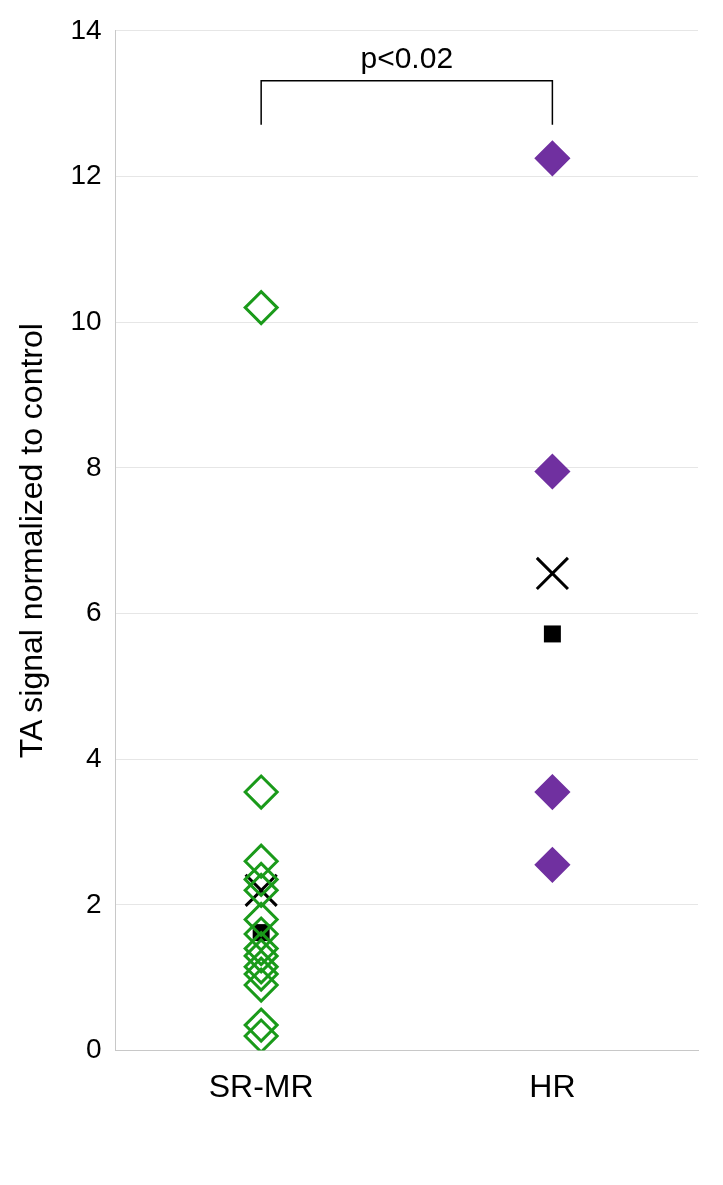  What do you see at coordinates (86, 175) in the screenshot?
I see `y-tick-label: 12` at bounding box center [86, 175].